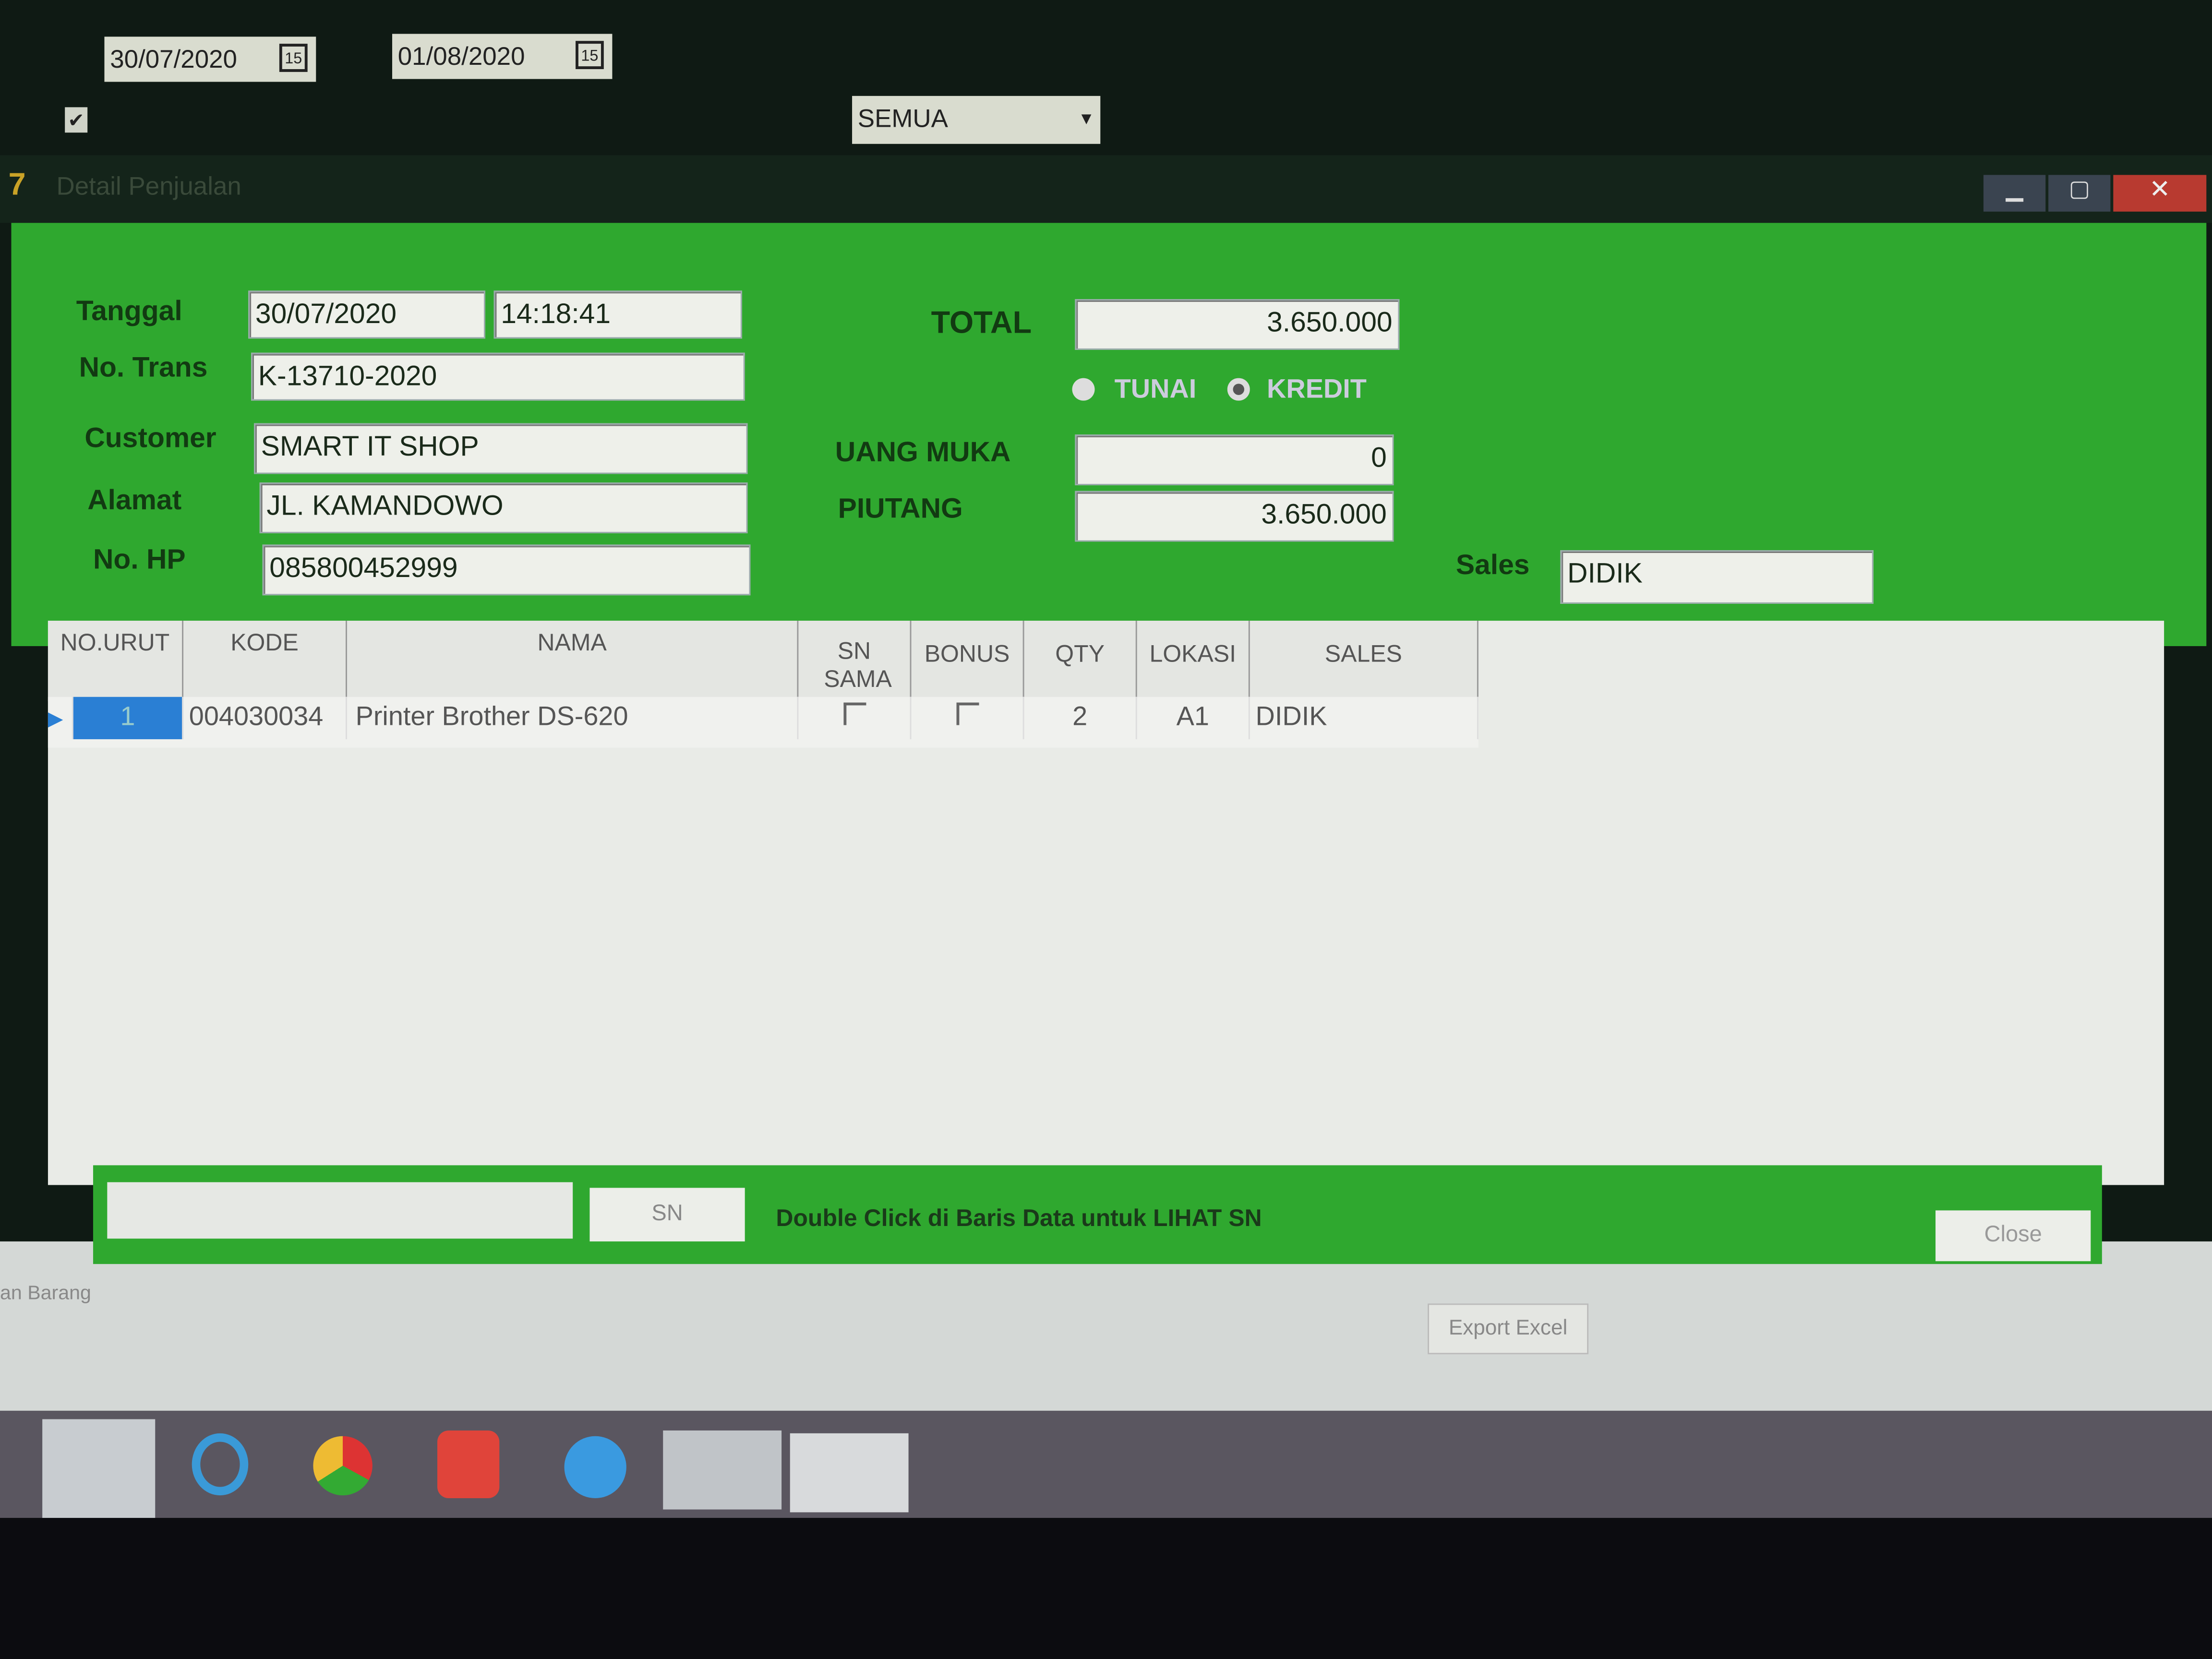 This screenshot has width=2212, height=1659. What do you see at coordinates (173, 59) in the screenshot?
I see `date-from-value: 30/07/2020` at bounding box center [173, 59].